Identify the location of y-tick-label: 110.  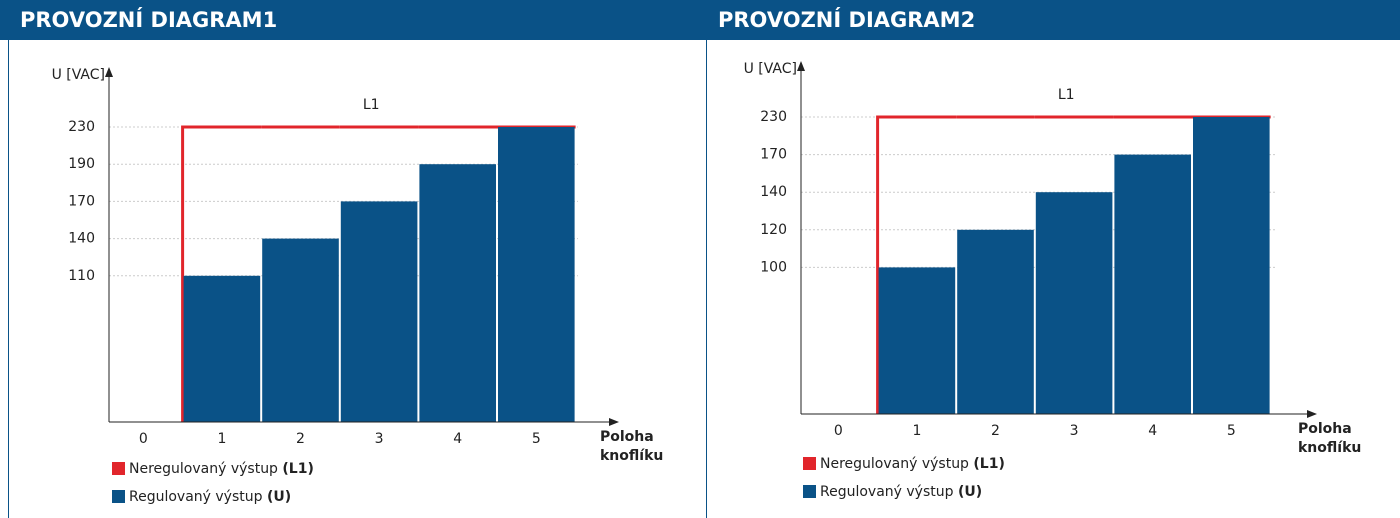
(81, 276).